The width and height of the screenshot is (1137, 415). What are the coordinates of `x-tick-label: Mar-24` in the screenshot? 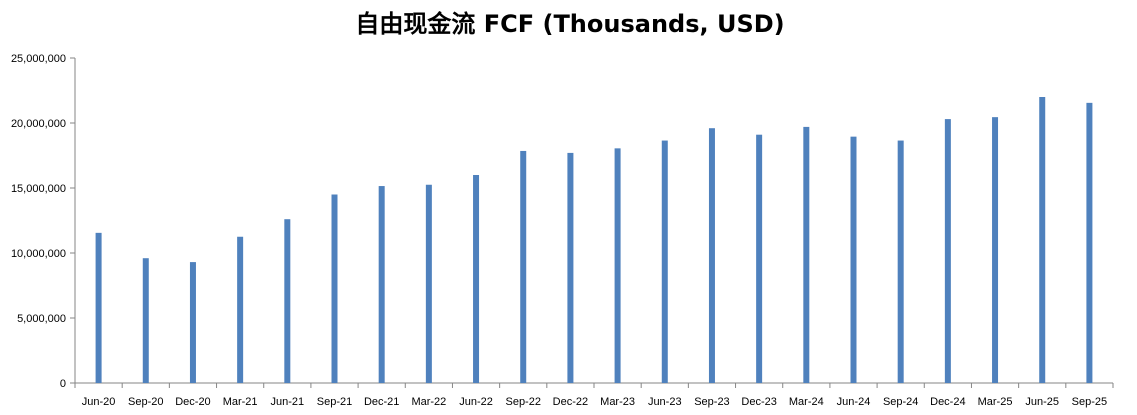 It's located at (806, 402).